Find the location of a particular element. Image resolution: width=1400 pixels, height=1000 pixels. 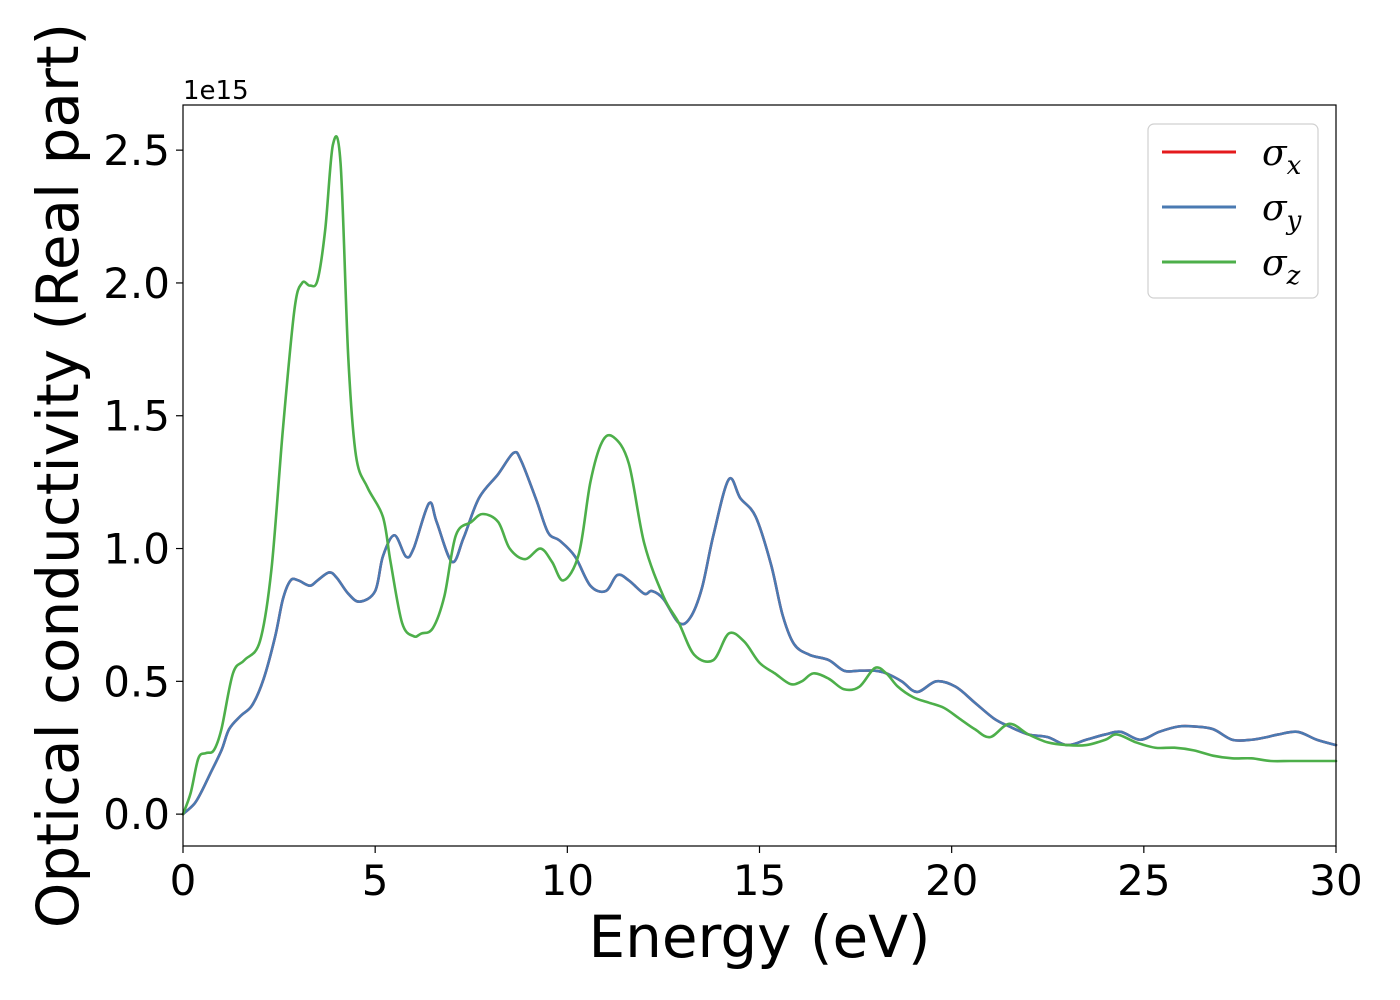

y-tick-label: 1.5 is located at coordinates (136, 416).